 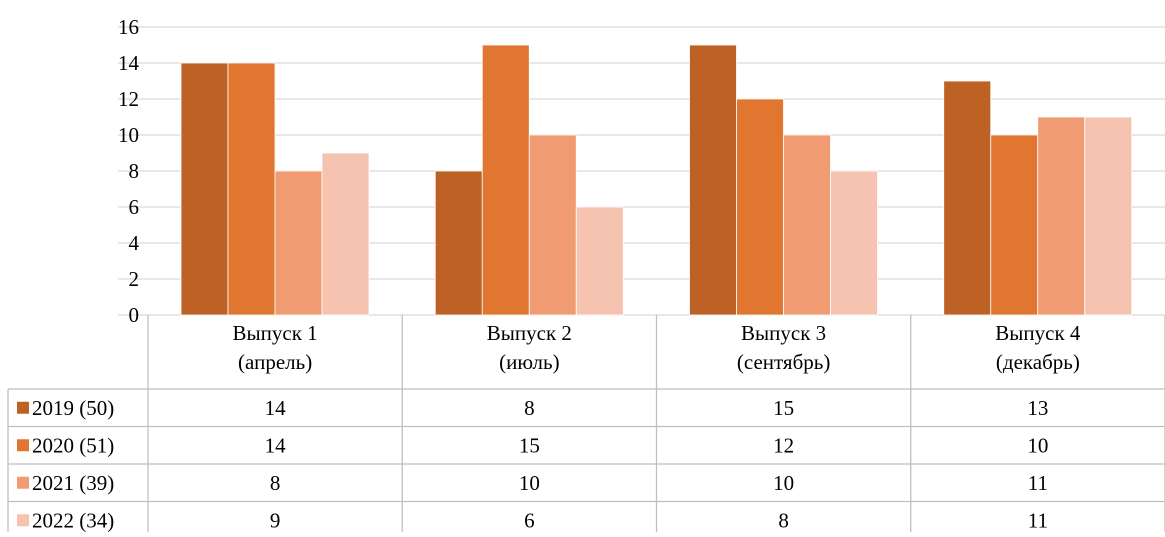 I want to click on y-axis: 0 2 4 6 8 10 12 14 16, so click(x=129, y=171).